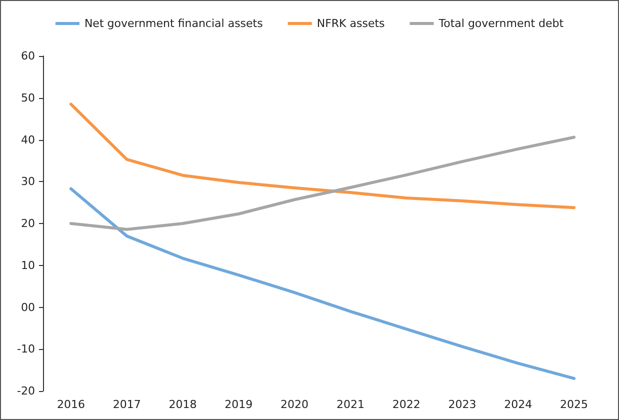 Image resolution: width=619 pixels, height=420 pixels. What do you see at coordinates (462, 404) in the screenshot?
I see `x-tick-label: 2023` at bounding box center [462, 404].